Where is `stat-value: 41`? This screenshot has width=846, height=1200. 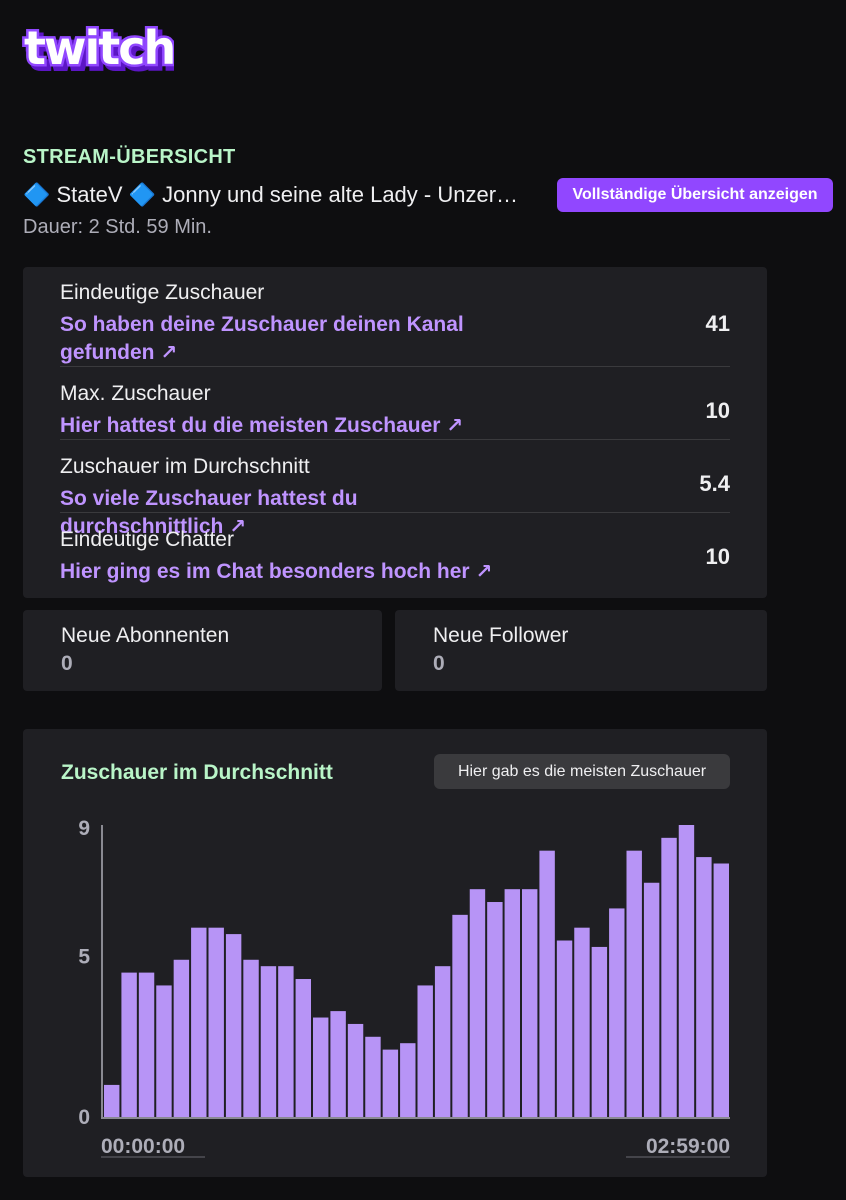 stat-value: 41 is located at coordinates (717, 323).